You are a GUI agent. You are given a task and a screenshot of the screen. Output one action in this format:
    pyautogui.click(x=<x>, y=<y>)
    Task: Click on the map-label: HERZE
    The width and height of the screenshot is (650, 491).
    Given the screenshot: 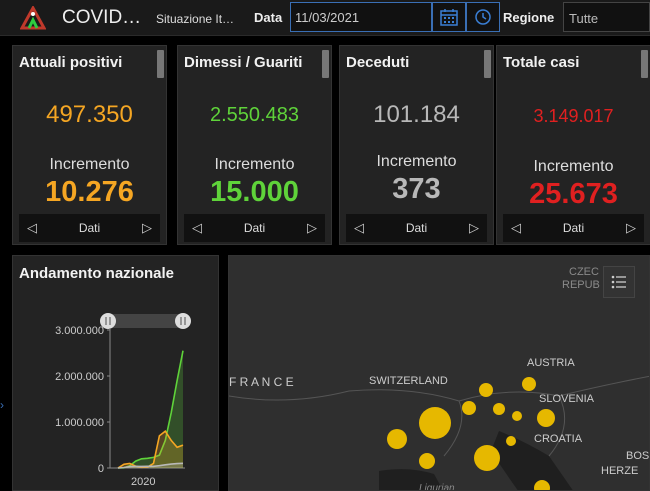 What is the action you would take?
    pyautogui.click(x=619, y=471)
    